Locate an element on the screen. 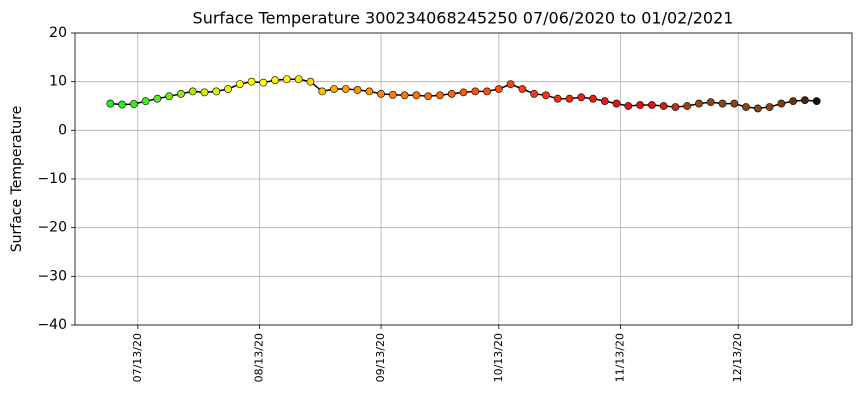 This screenshot has height=408, width=860. x-tick-label: 10/13/20 is located at coordinates (498, 357).